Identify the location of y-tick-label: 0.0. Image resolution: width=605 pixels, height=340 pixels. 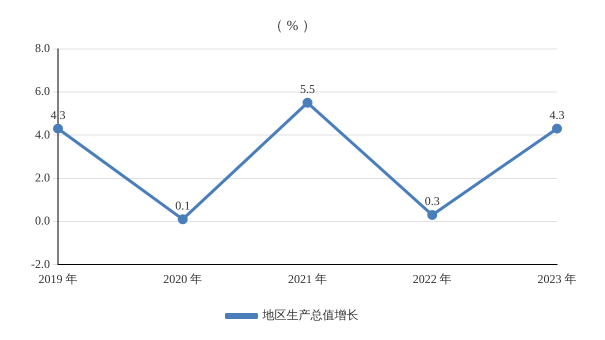
(42, 221).